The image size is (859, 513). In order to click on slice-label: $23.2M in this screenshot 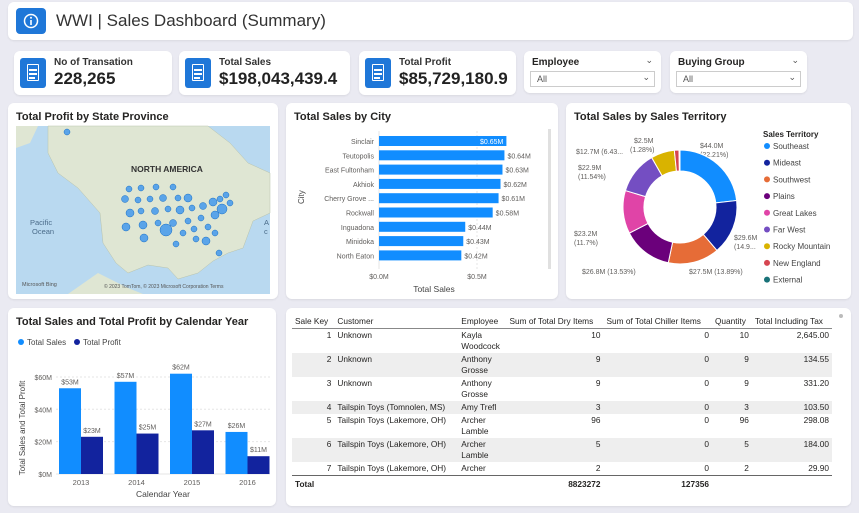, I will do `click(586, 234)`.